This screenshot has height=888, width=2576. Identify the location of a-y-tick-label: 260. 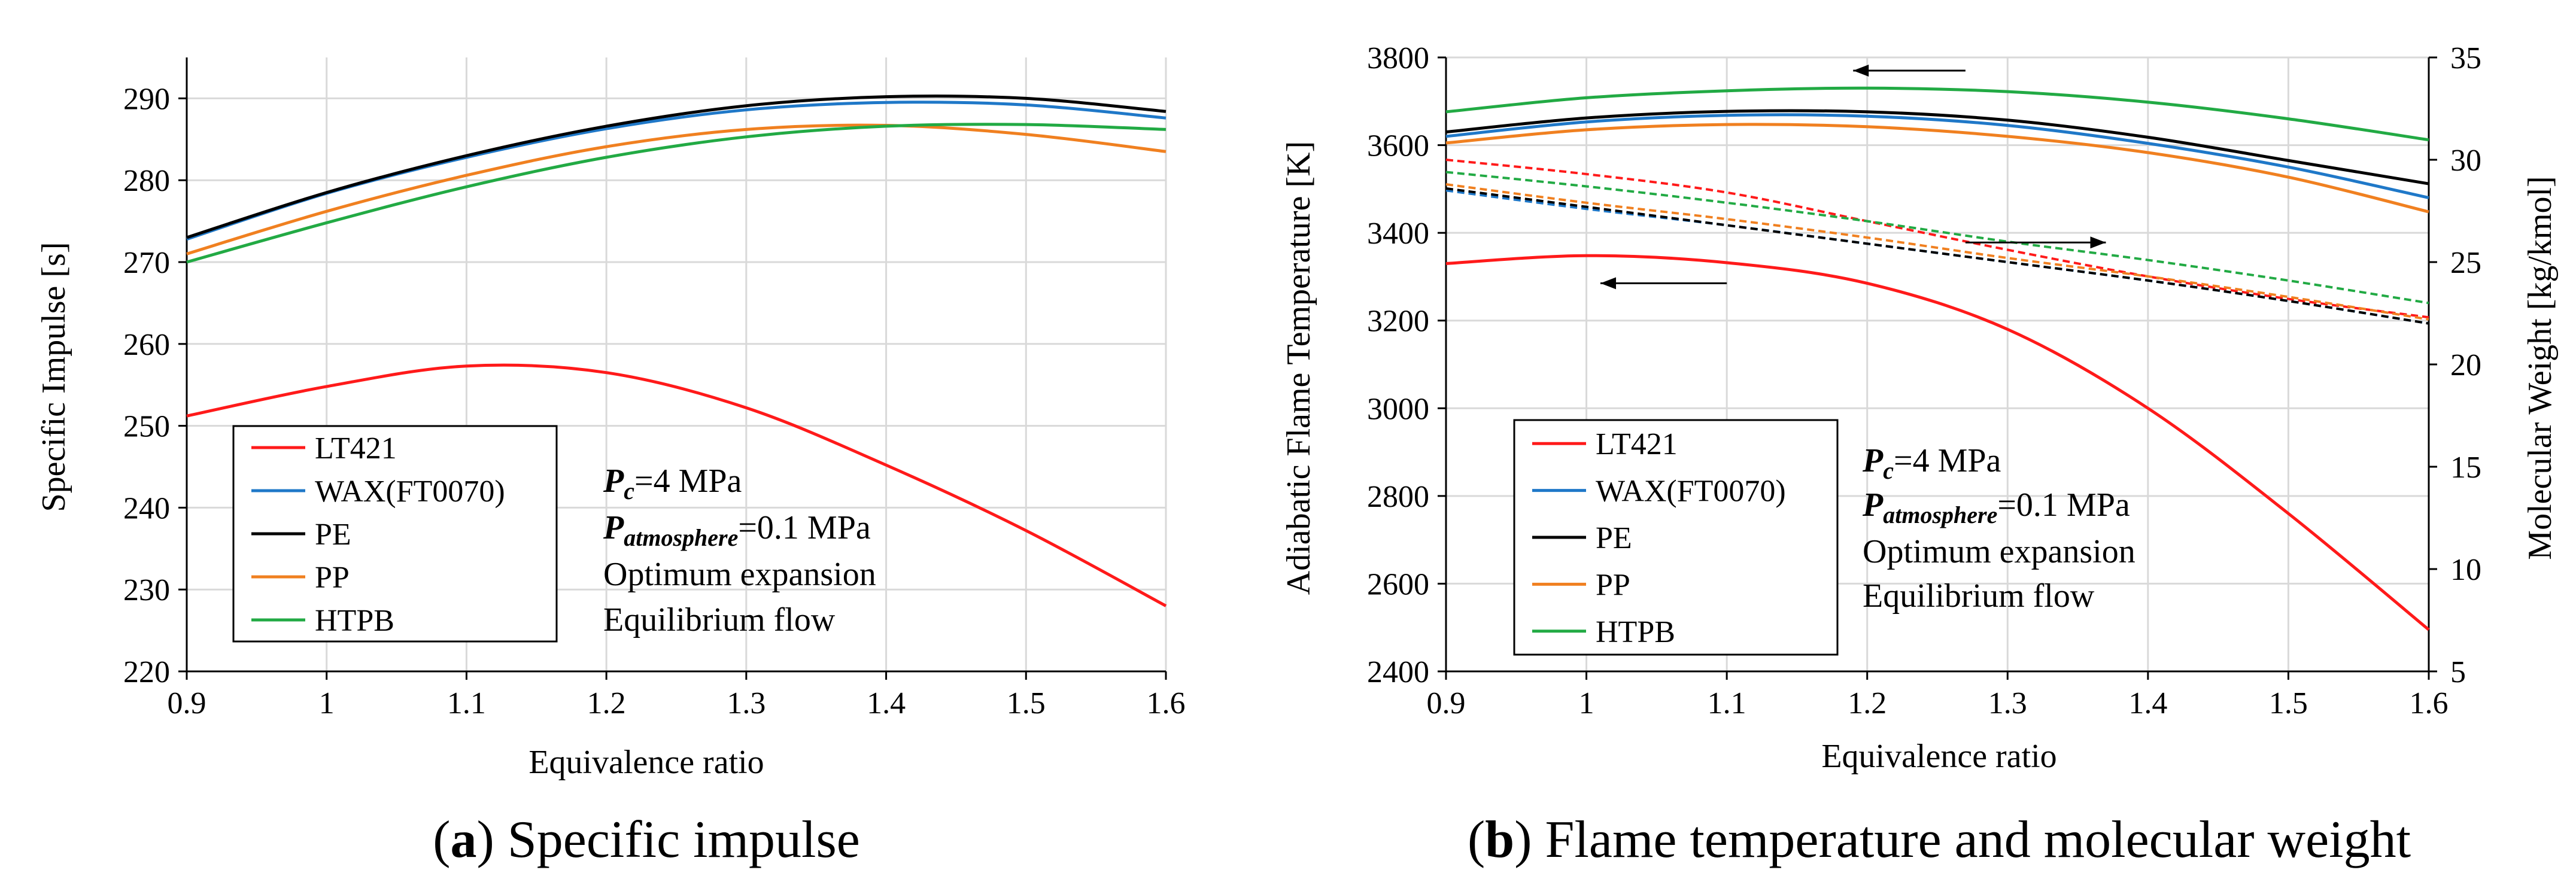
(146, 345).